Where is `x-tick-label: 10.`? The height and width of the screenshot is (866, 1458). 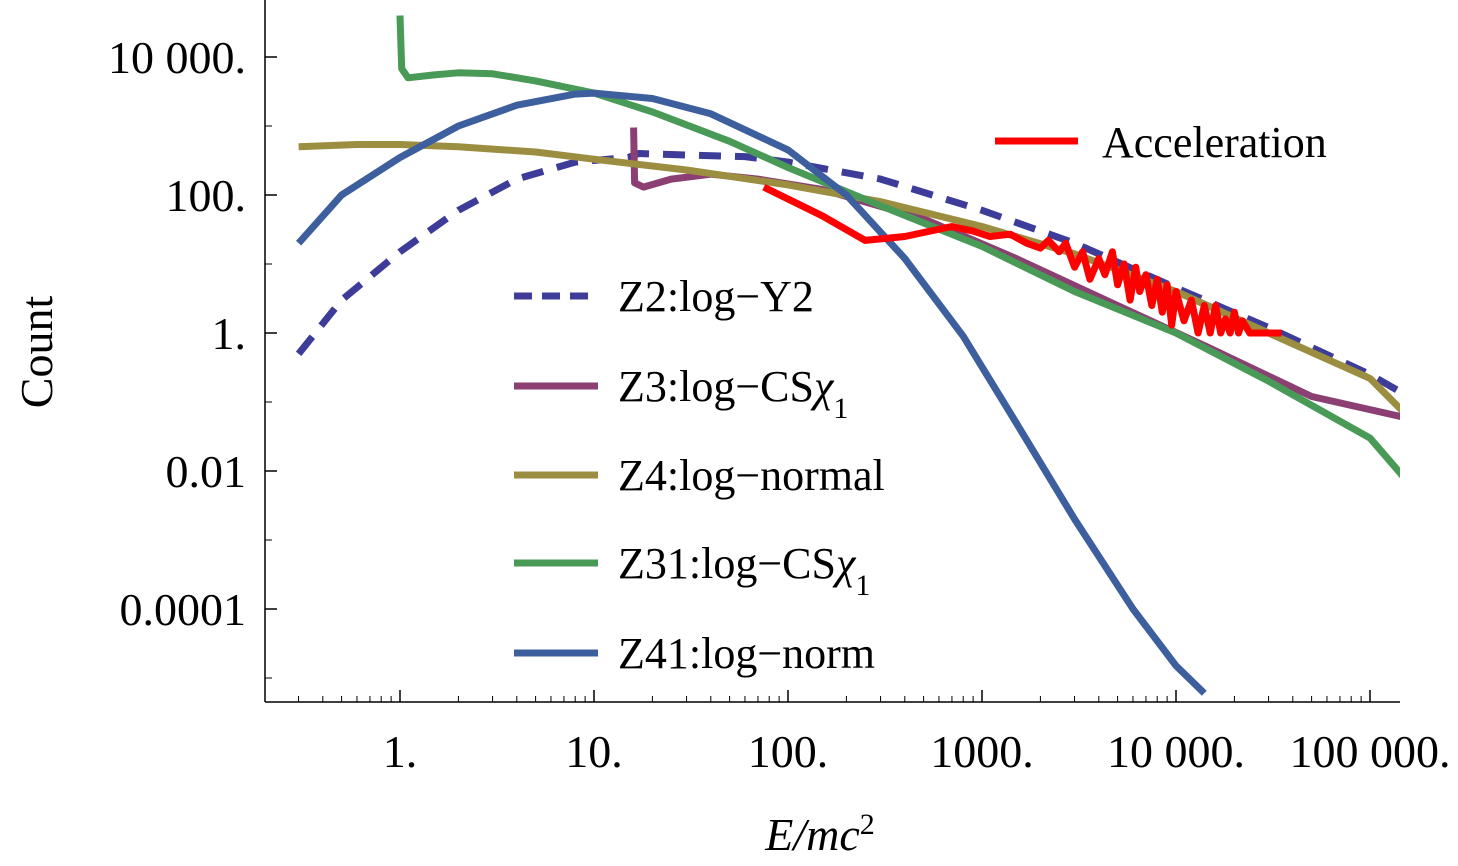 x-tick-label: 10. is located at coordinates (594, 751).